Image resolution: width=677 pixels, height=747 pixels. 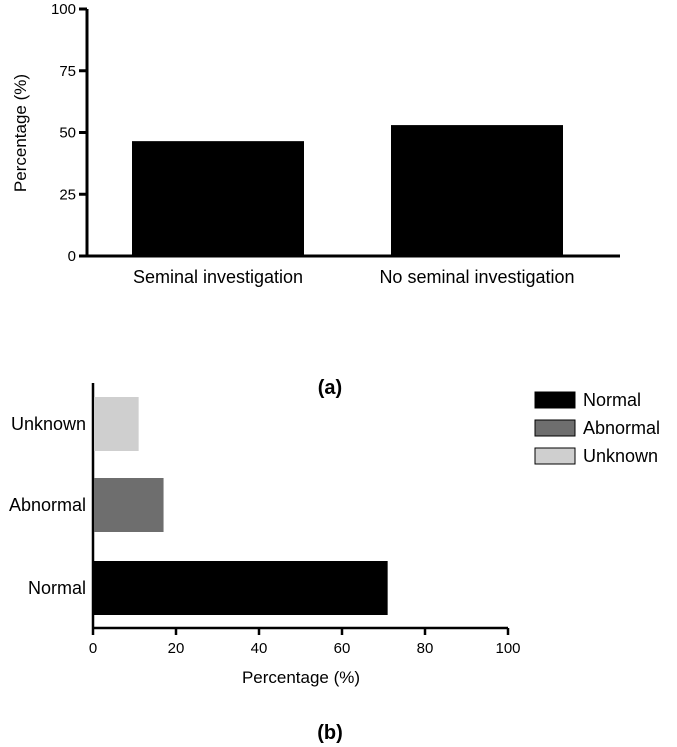 I want to click on chart-a-y-tick-label: 75, so click(x=67, y=71).